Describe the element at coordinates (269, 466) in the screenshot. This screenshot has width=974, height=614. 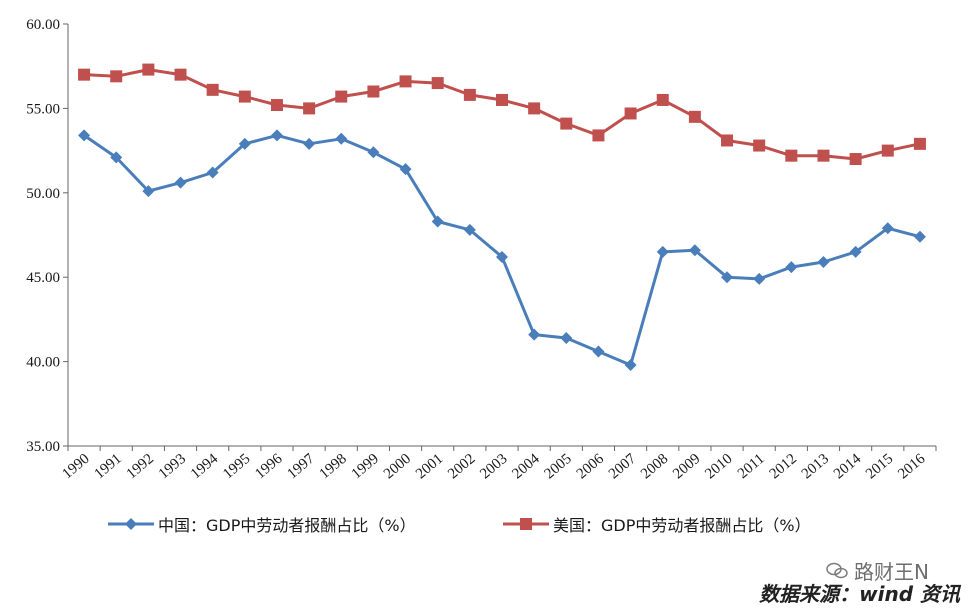
I see `x-tick-label: 1996` at that location.